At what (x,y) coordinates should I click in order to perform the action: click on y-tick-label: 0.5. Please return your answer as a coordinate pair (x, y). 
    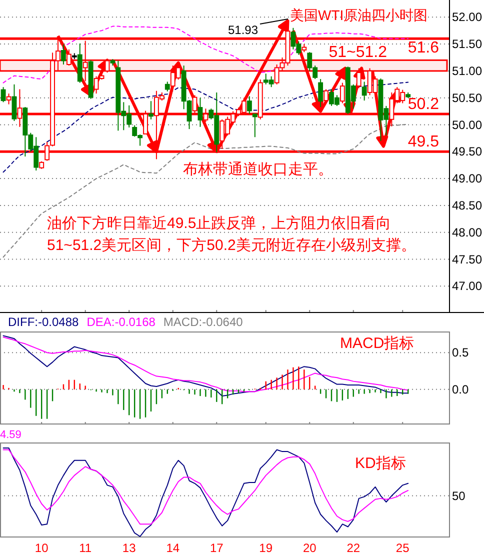
    Looking at the image, I should click on (461, 353).